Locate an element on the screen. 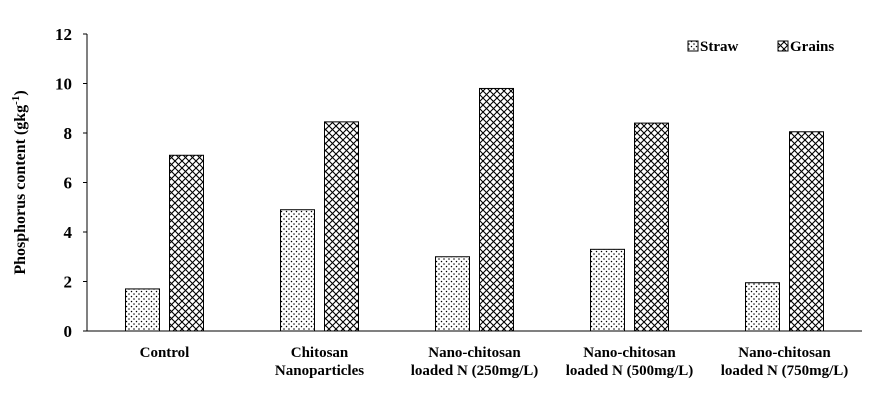  y-axis-title: Phosphorus content (gkg-1) is located at coordinates (19, 182).